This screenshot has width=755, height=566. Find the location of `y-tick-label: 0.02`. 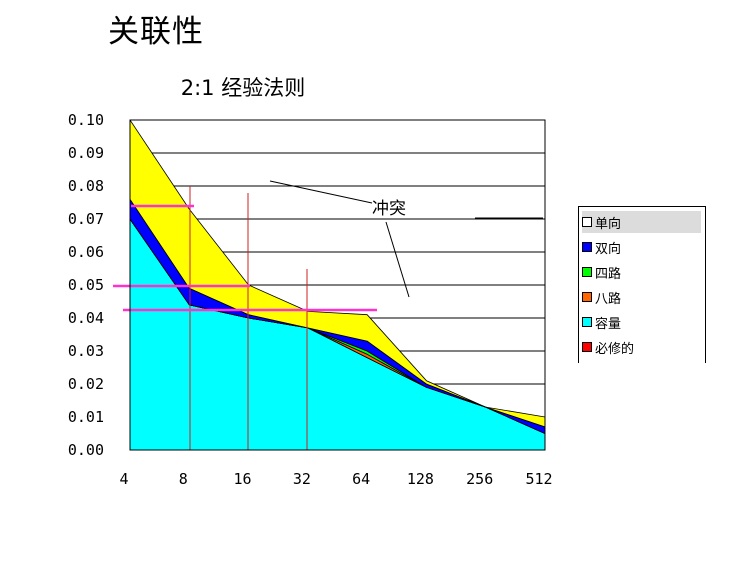

y-tick-label: 0.02 is located at coordinates (86, 384).